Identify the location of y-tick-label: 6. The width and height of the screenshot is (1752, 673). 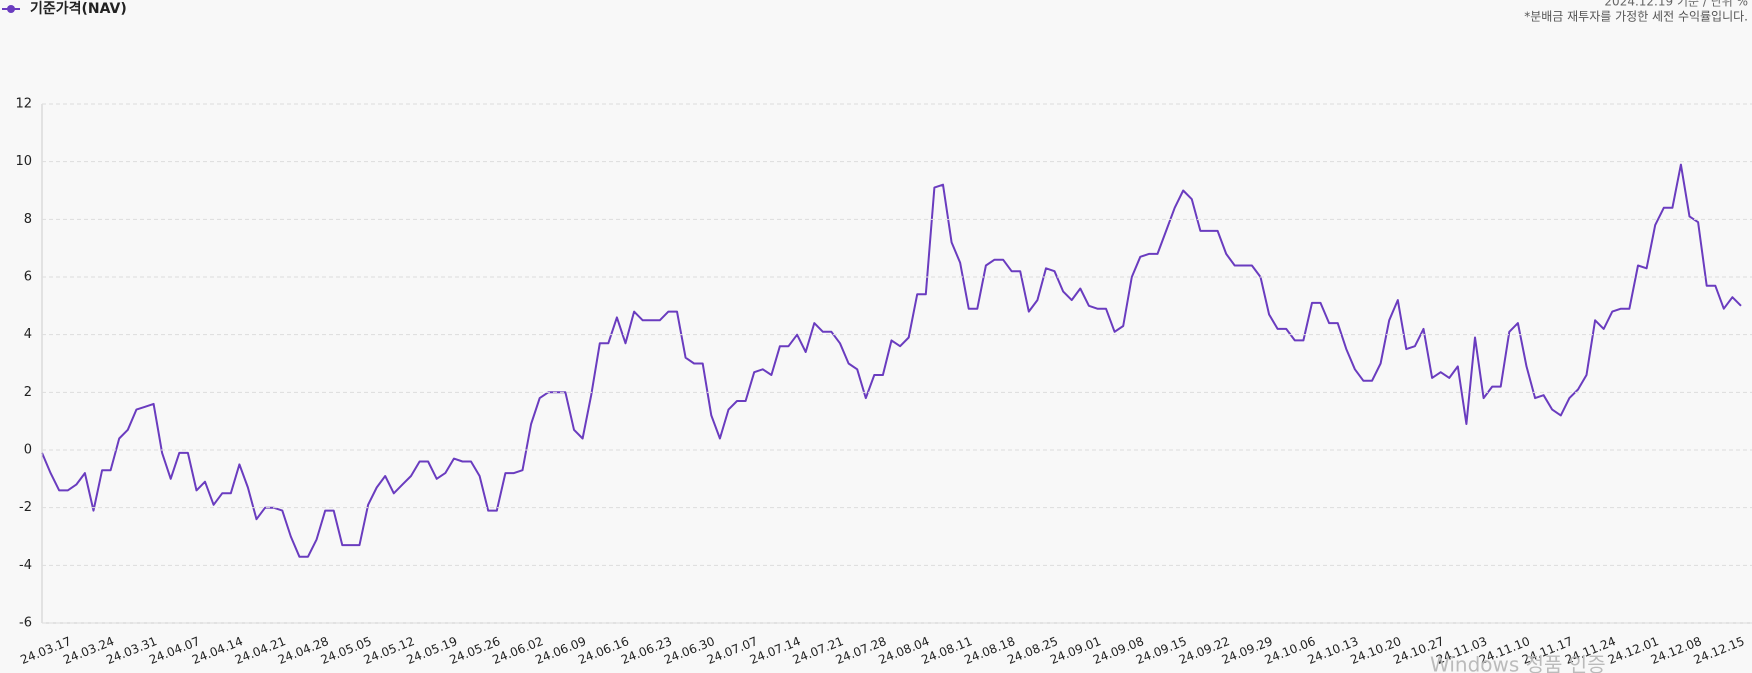
(28, 277).